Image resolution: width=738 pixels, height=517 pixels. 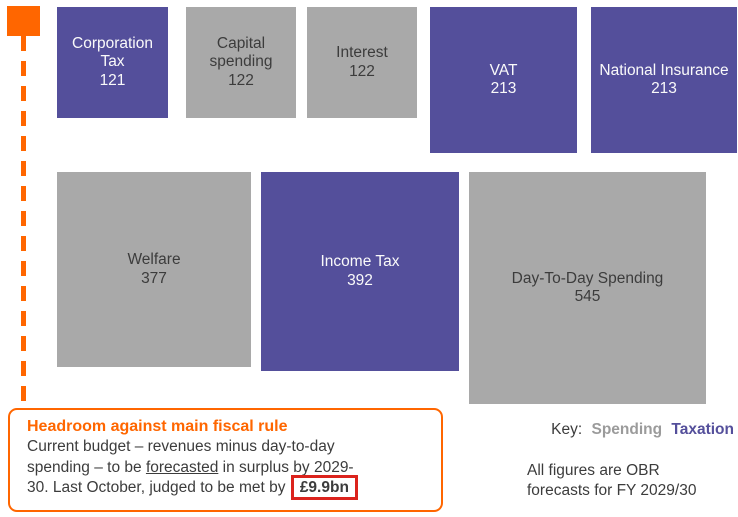 I want to click on block-label: VAT, so click(x=503, y=70).